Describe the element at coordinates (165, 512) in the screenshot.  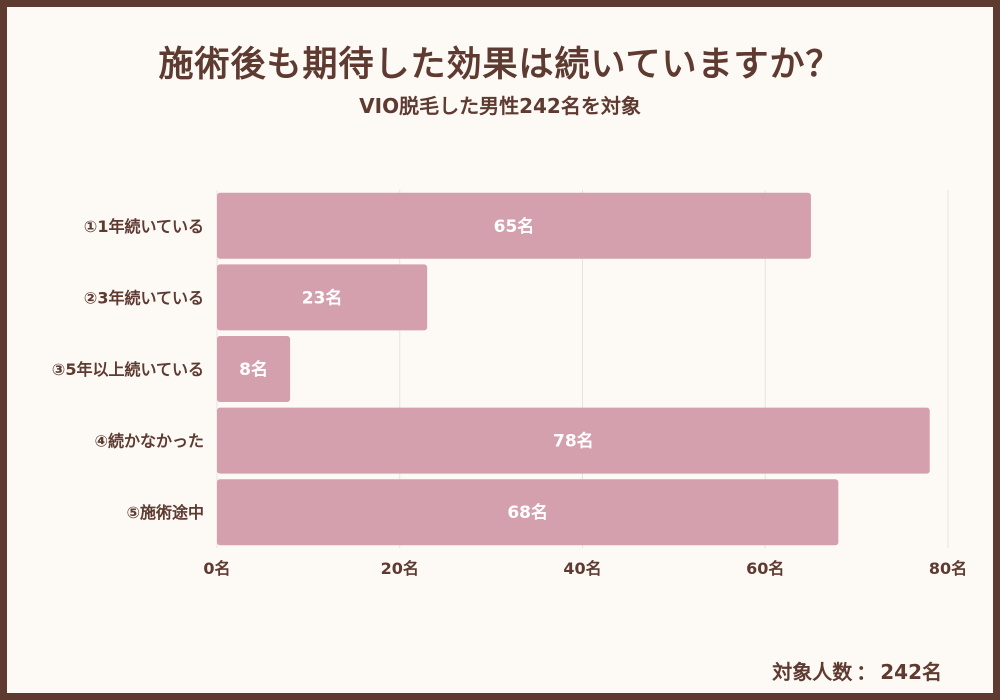
I see `category-label: ⑤施術途中` at that location.